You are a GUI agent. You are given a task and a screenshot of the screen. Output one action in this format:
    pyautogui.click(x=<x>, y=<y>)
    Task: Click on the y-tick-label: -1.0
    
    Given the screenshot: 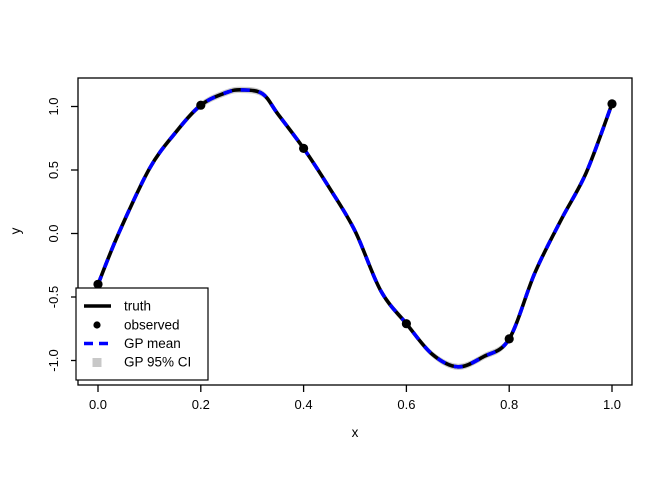 What is the action you would take?
    pyautogui.click(x=53, y=360)
    